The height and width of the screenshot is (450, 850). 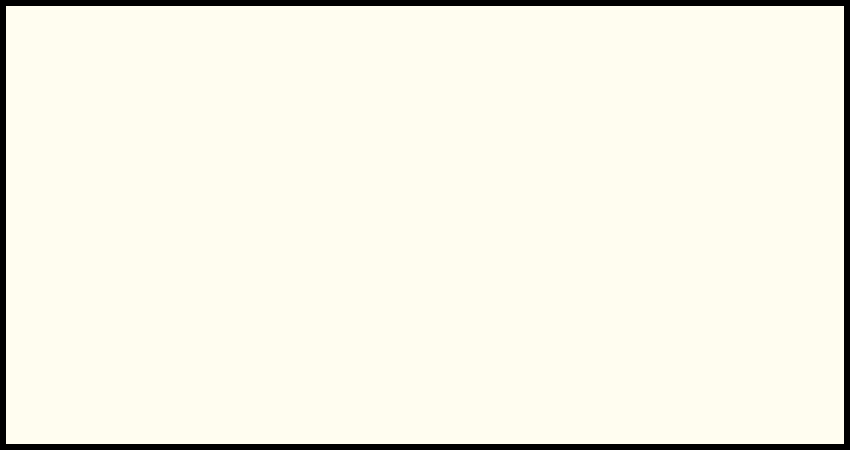 I want to click on card-slot-c5-r3, so click(x=329, y=242).